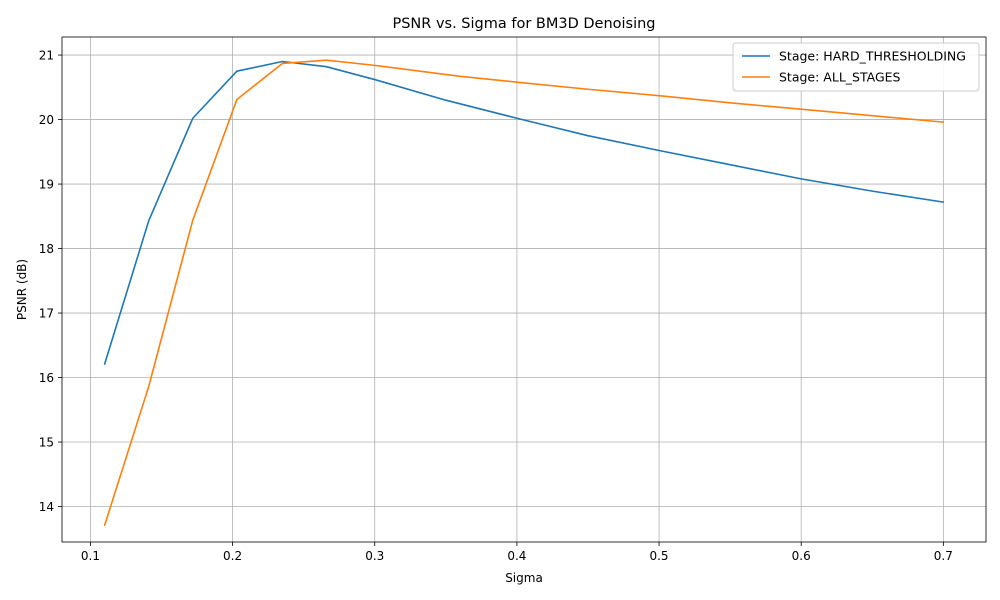 This screenshot has width=1000, height=600. Describe the element at coordinates (22, 289) in the screenshot. I see `y-axis-label: PSNR (dB)` at that location.